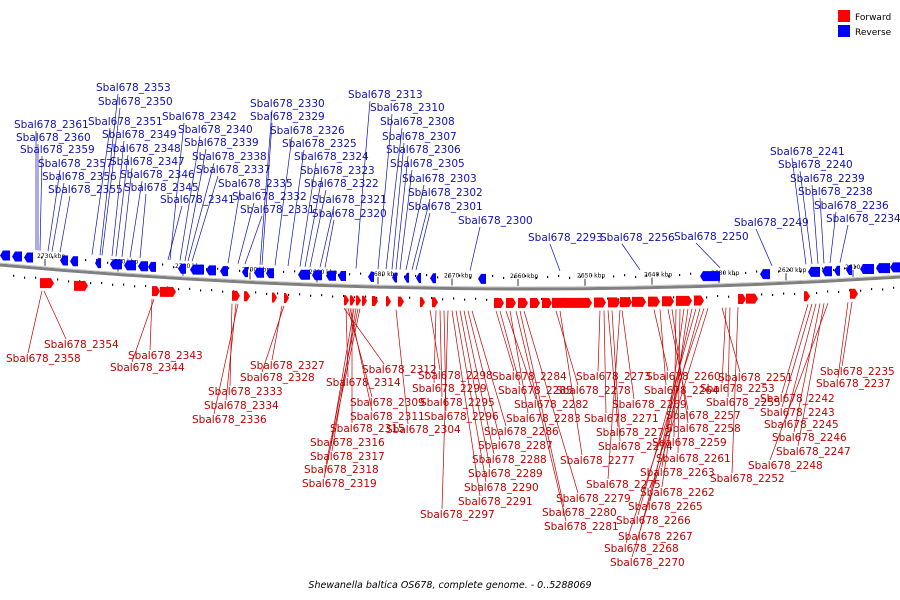 Image resolution: width=900 pixels, height=600 pixels. What do you see at coordinates (245, 392) in the screenshot?
I see `forward-gene-label: Sbal678_2333` at bounding box center [245, 392].